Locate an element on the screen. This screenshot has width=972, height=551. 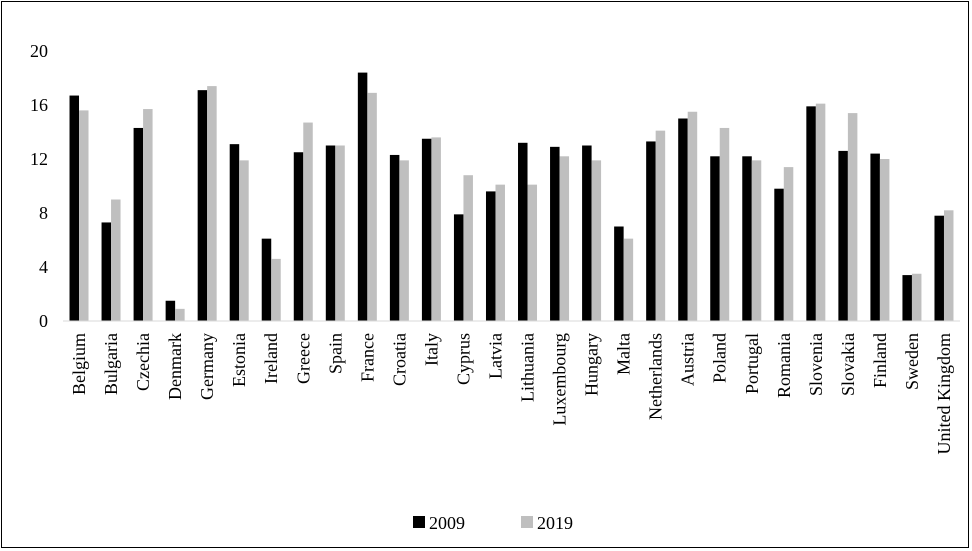
bar-2019-united-kingdom is located at coordinates (948, 265).